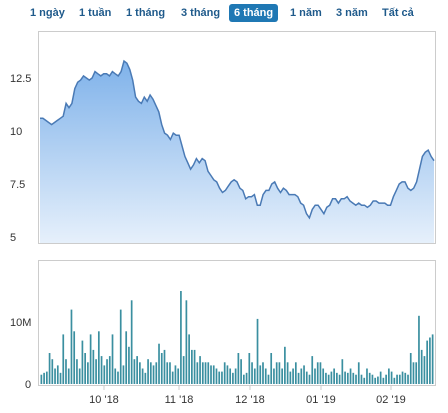 The width and height of the screenshot is (448, 413). What do you see at coordinates (95, 13) in the screenshot?
I see `range-button-1-week: 1 tuần` at bounding box center [95, 13].